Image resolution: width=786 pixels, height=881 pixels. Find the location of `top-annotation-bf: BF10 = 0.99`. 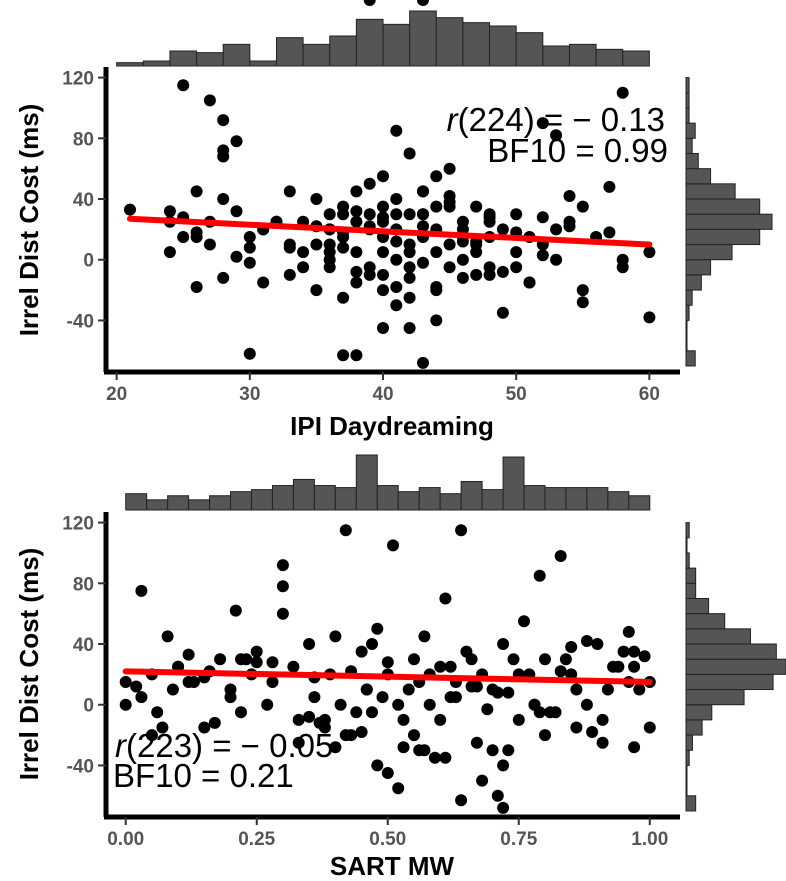

top-annotation-bf: BF10 = 0.99 is located at coordinates (577, 150).